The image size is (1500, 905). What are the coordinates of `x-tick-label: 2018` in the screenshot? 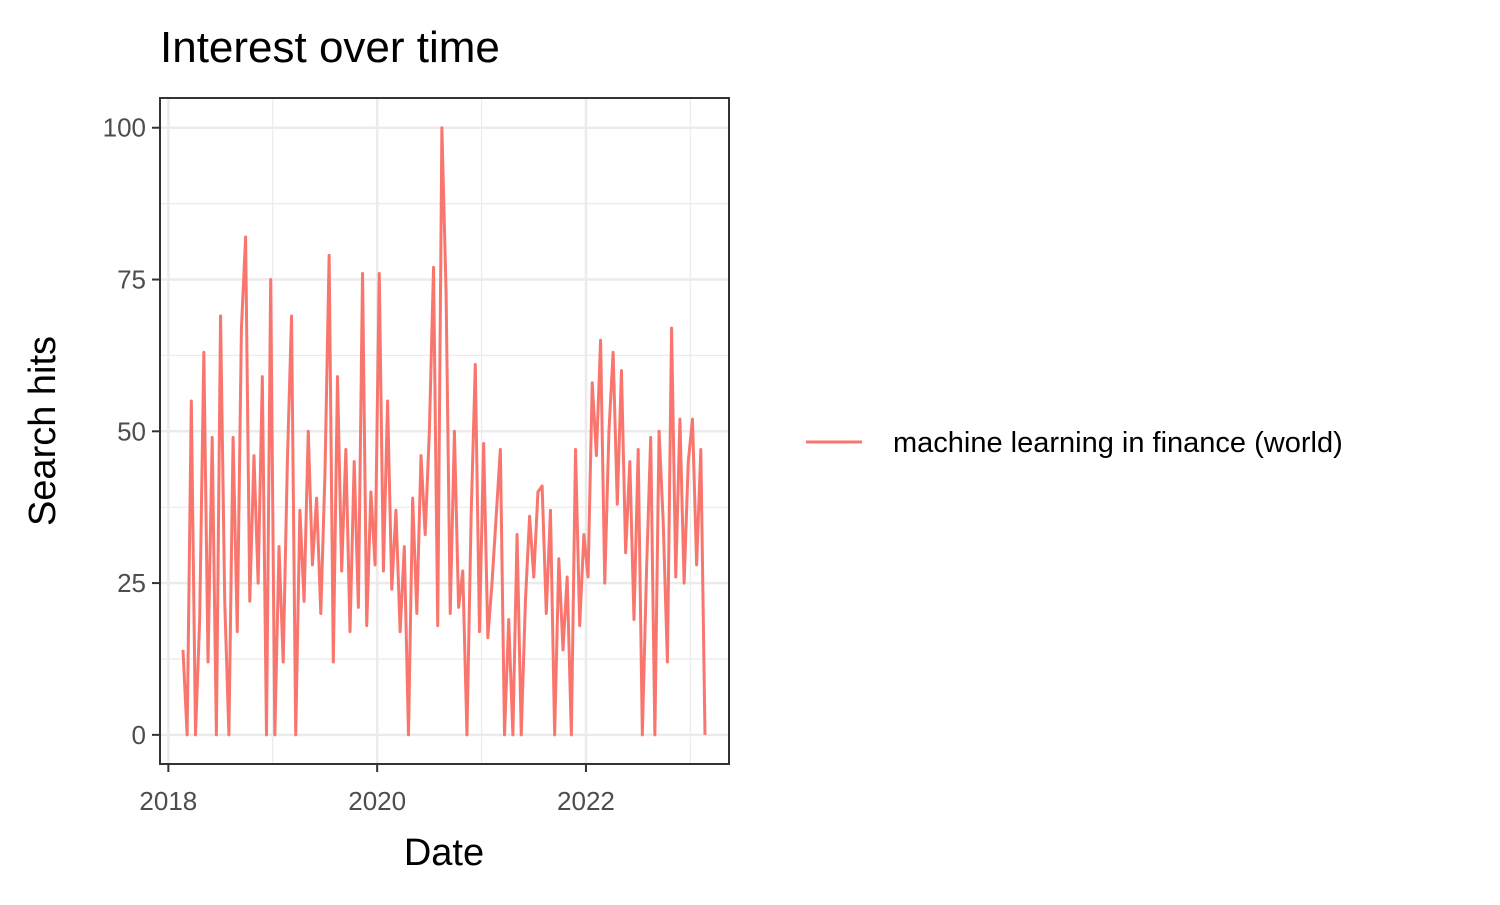 It's located at (168, 801).